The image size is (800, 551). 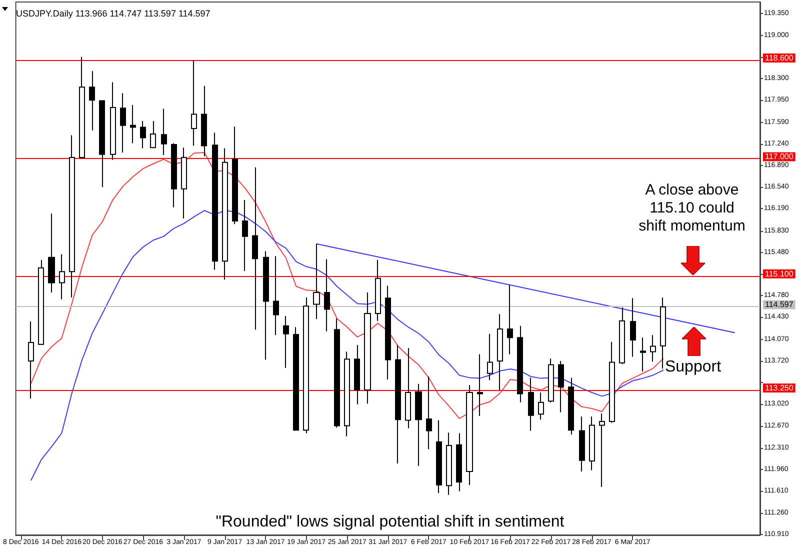 I want to click on ref-line-label: 114.597, so click(x=779, y=305).